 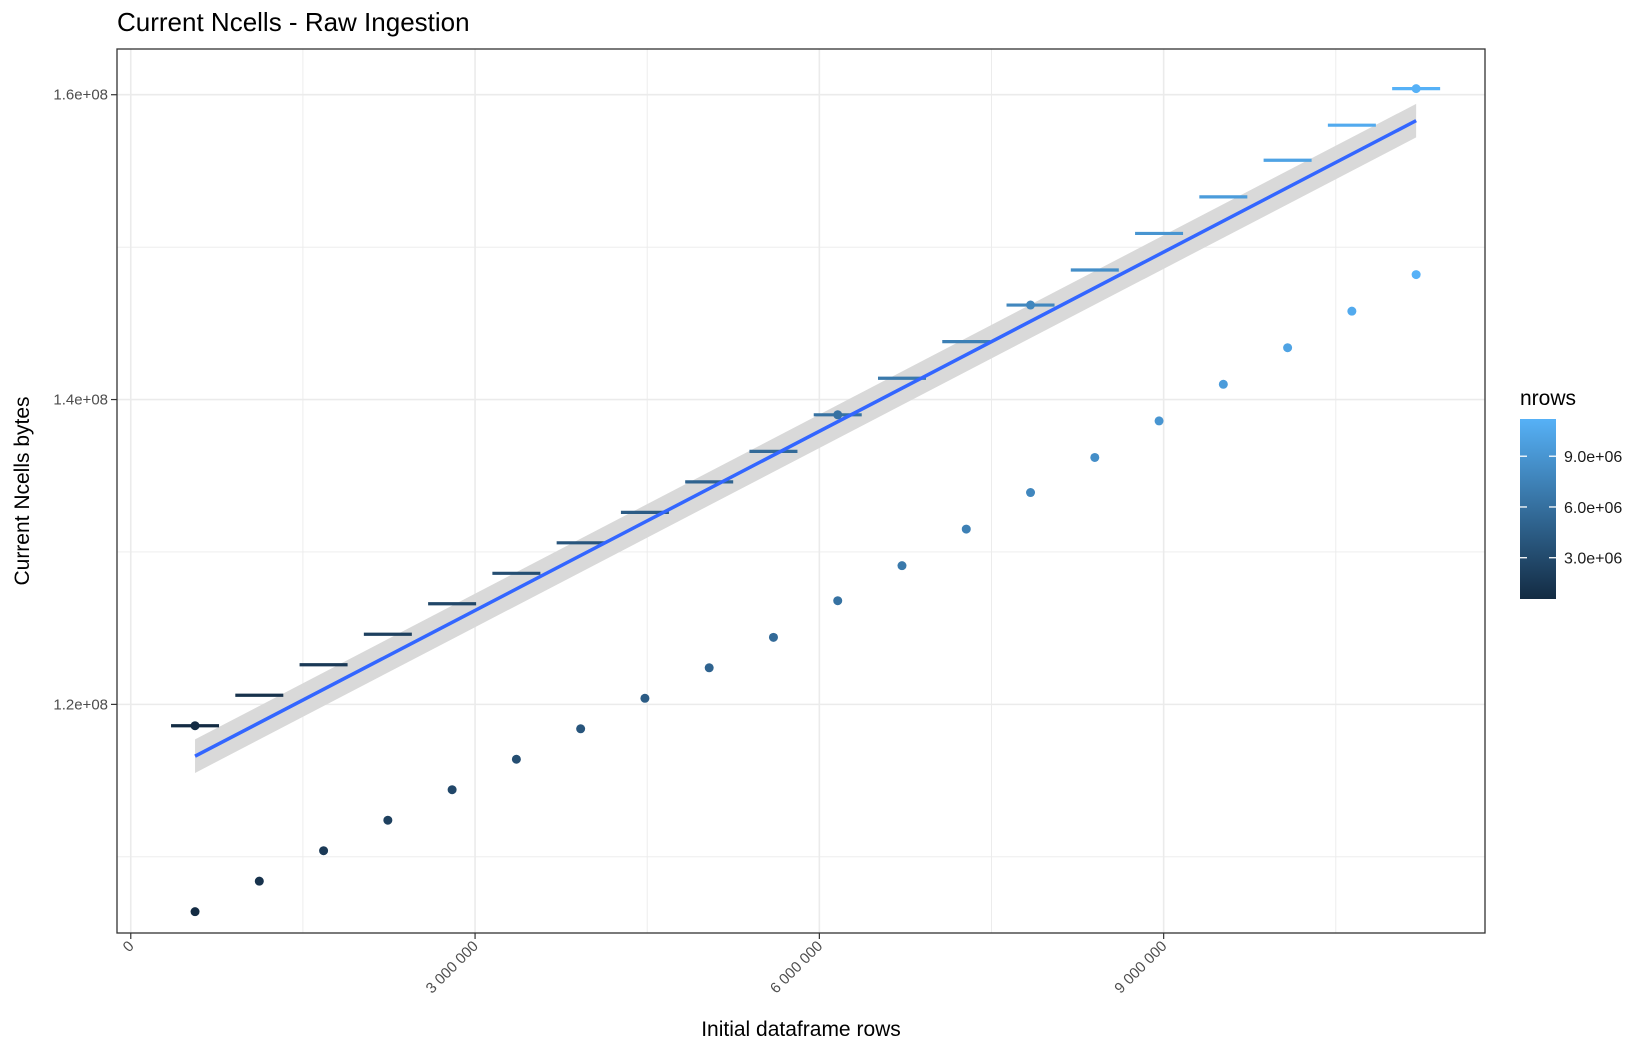 I want to click on x-tick-label: 6 000 000, so click(x=796, y=967).